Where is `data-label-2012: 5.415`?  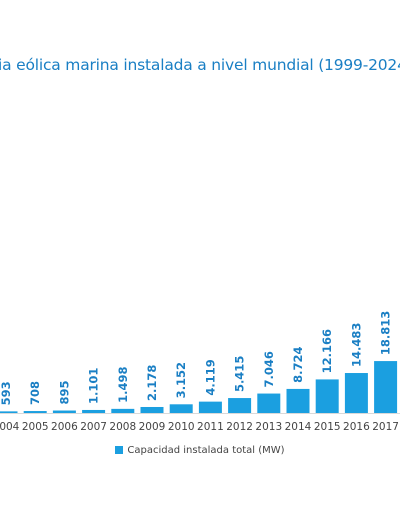 data-label-2012: 5.415 is located at coordinates (240, 374).